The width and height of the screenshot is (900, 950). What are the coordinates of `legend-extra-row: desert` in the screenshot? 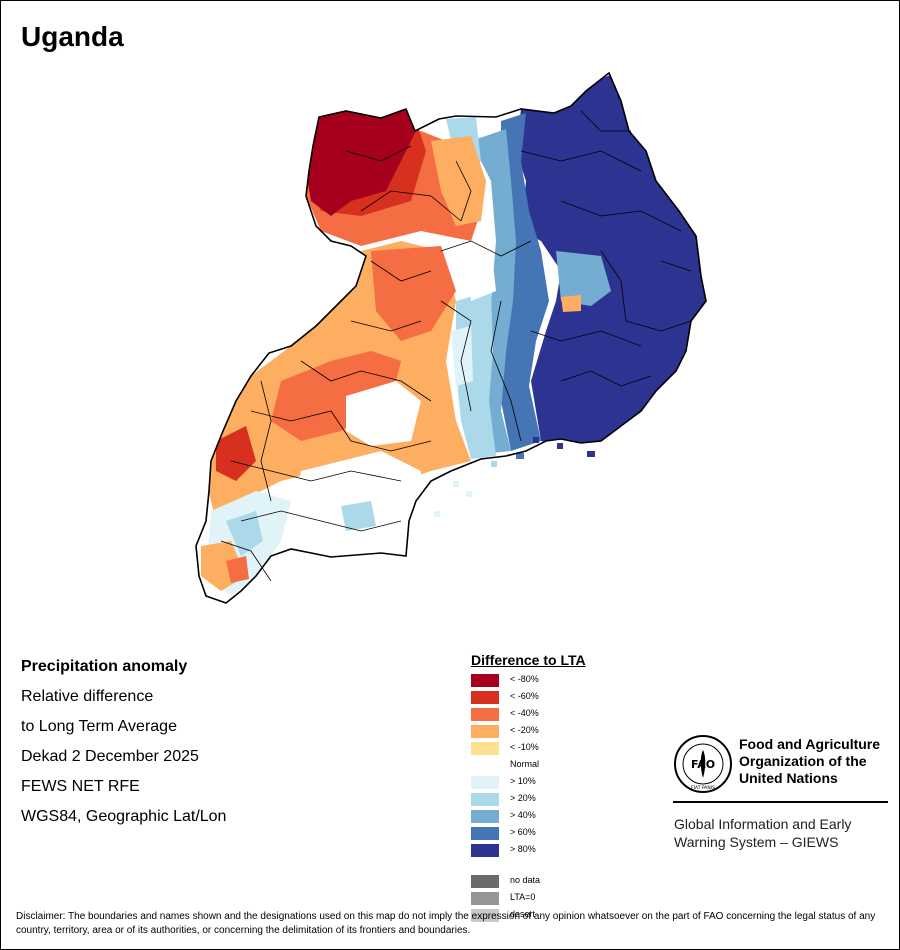 It's located at (528, 916).